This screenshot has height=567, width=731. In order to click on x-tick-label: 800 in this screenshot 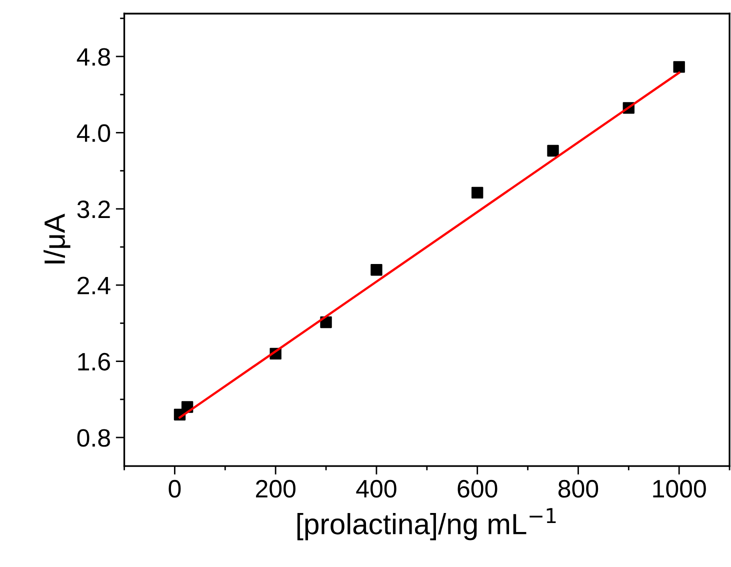, I will do `click(578, 489)`.